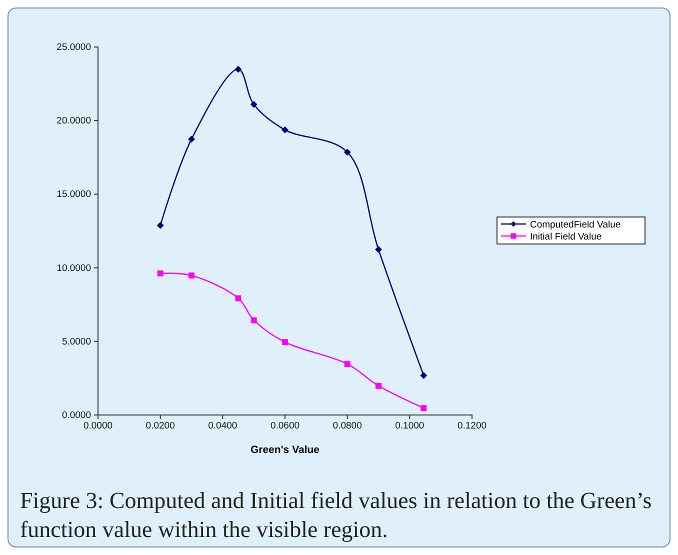  Describe the element at coordinates (472, 426) in the screenshot. I see `x-tick-label: 0.1200` at that location.